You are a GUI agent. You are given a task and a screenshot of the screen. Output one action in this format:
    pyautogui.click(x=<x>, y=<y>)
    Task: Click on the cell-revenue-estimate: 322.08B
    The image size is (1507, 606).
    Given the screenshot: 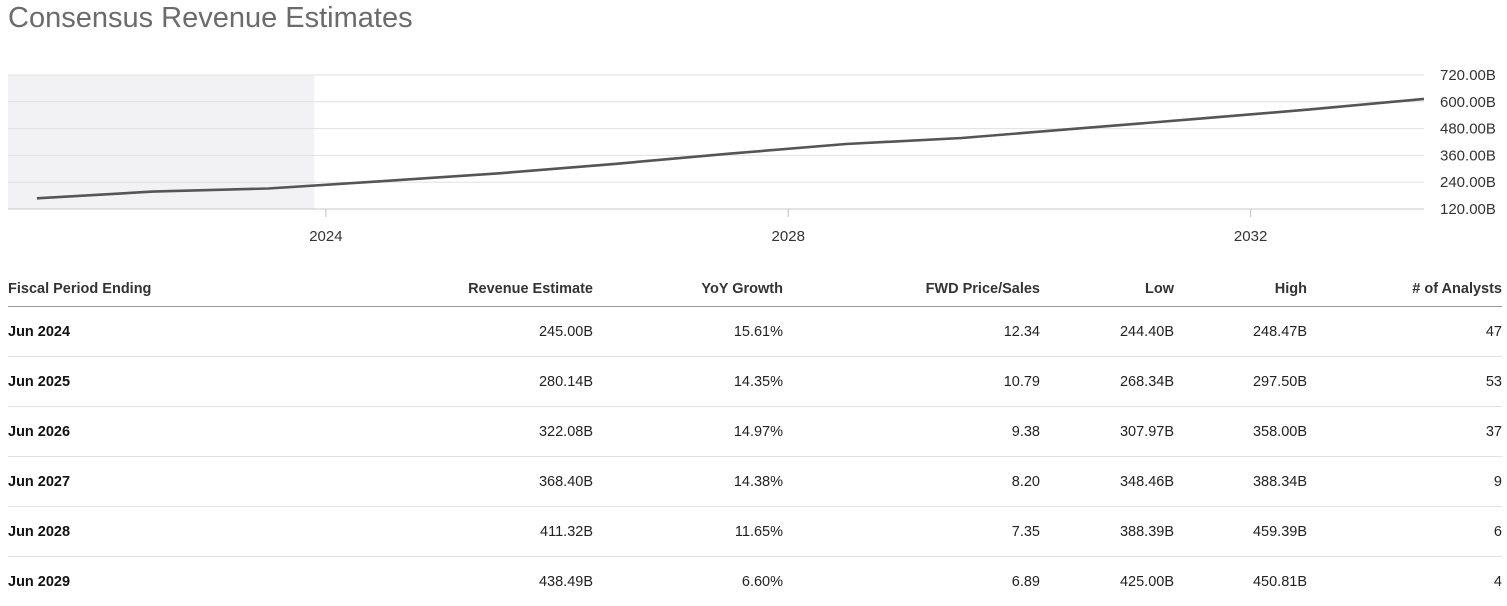 What is the action you would take?
    pyautogui.click(x=450, y=432)
    